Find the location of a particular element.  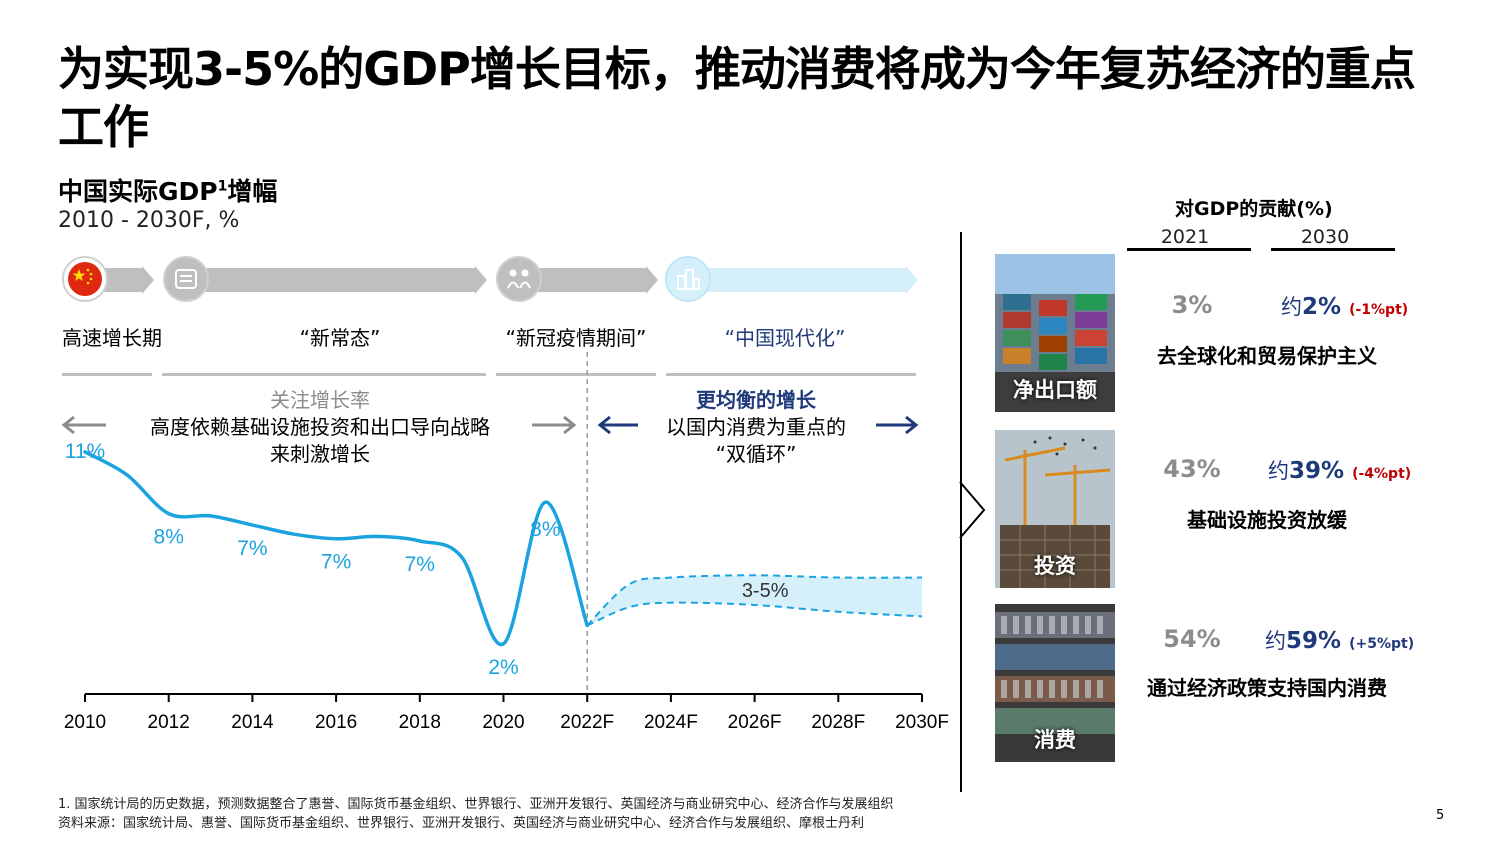

right-desc-line2: “双循环” is located at coordinates (756, 454).